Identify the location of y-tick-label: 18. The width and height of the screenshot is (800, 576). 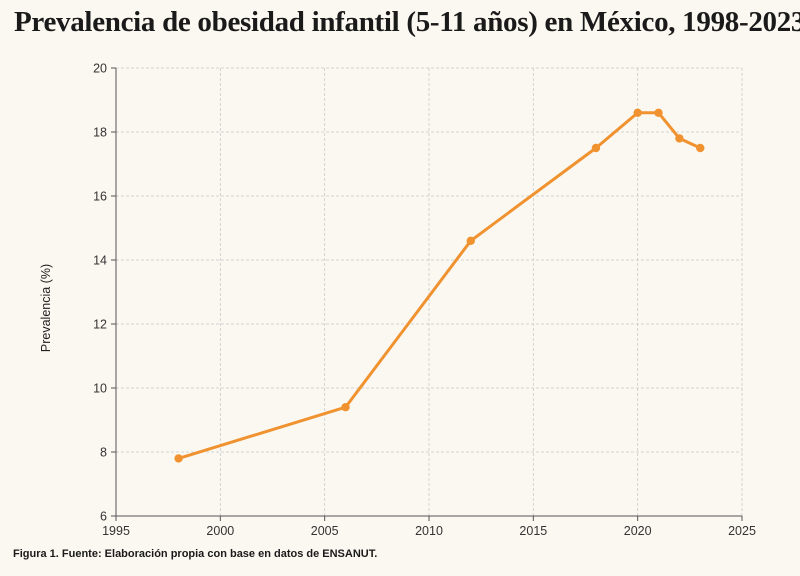
(100, 133).